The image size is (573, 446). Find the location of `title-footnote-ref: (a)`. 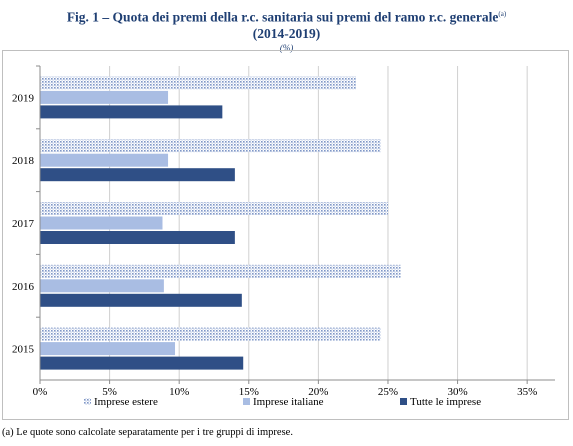

title-footnote-ref: (a) is located at coordinates (502, 14).